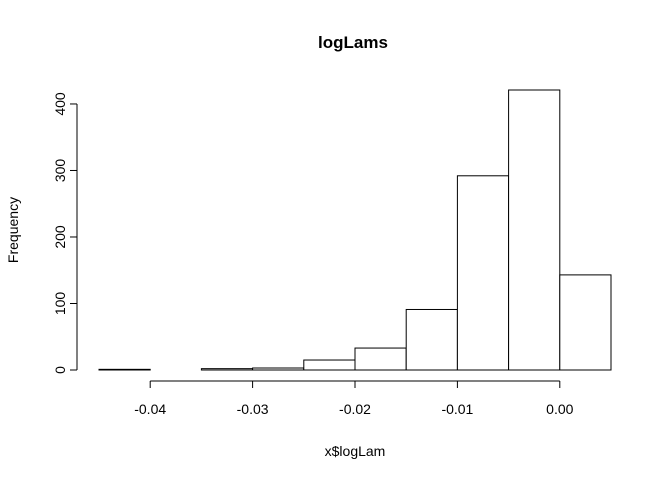  What do you see at coordinates (559, 409) in the screenshot?
I see `x-tick-label: 0.00` at bounding box center [559, 409].